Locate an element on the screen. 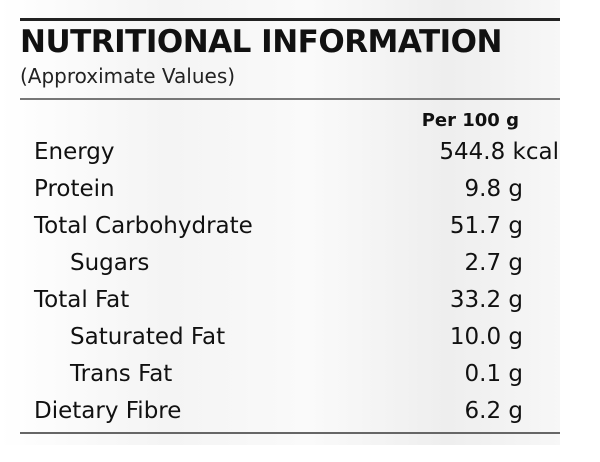 Image resolution: width=600 pixels, height=462 pixels. nutrient-name: Energy is located at coordinates (74, 152).